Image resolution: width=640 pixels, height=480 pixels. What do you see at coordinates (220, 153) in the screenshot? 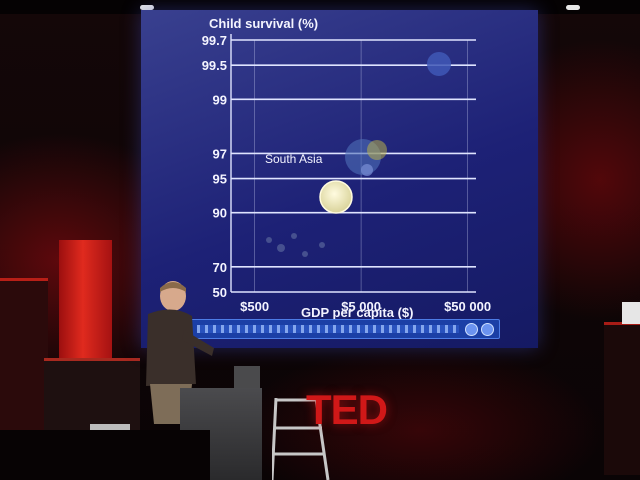
I see `y-tick-label: 97` at bounding box center [220, 153].